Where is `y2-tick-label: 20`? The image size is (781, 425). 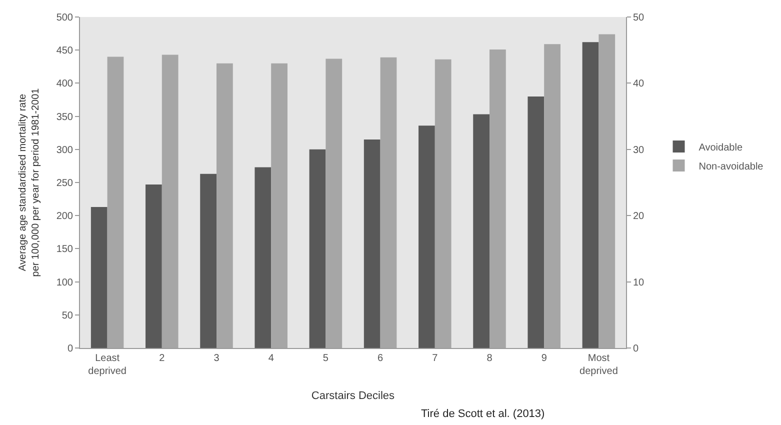 y2-tick-label: 20 is located at coordinates (639, 216).